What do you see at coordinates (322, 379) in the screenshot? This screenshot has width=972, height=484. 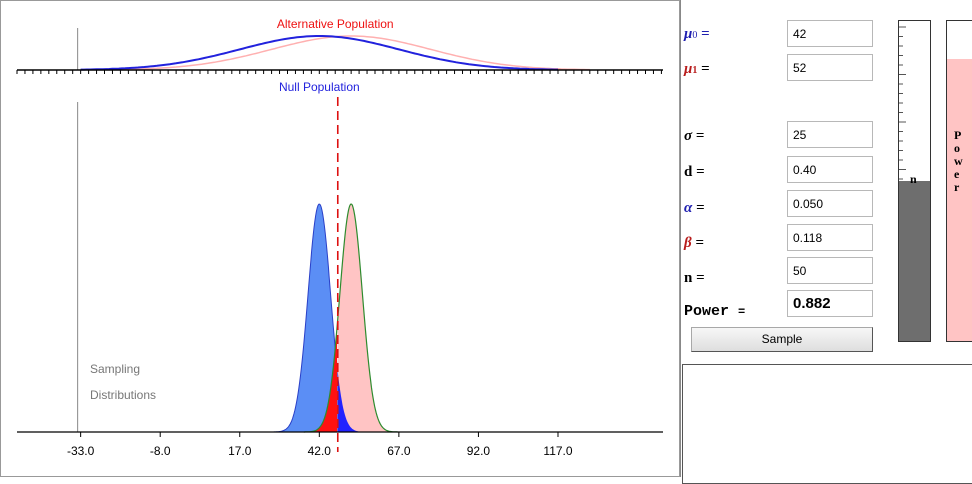 I see `beta-region` at bounding box center [322, 379].